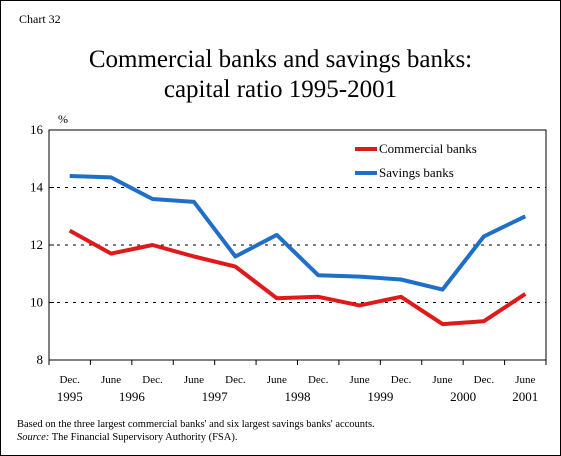 Image resolution: width=561 pixels, height=456 pixels. Describe the element at coordinates (33, 437) in the screenshot. I see `source-label: Source:` at that location.